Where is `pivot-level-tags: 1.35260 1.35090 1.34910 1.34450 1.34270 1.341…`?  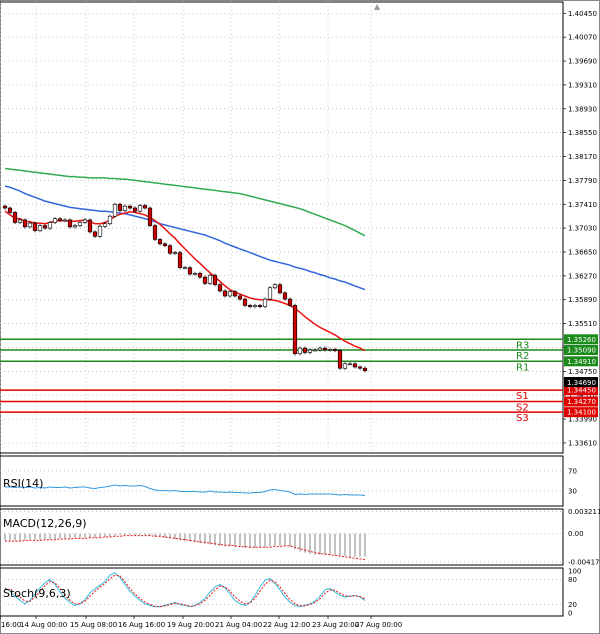
pivot-level-tags: 1.35260 1.35090 1.34910 1.34450 1.34270 1.341… is located at coordinates (581, 376).